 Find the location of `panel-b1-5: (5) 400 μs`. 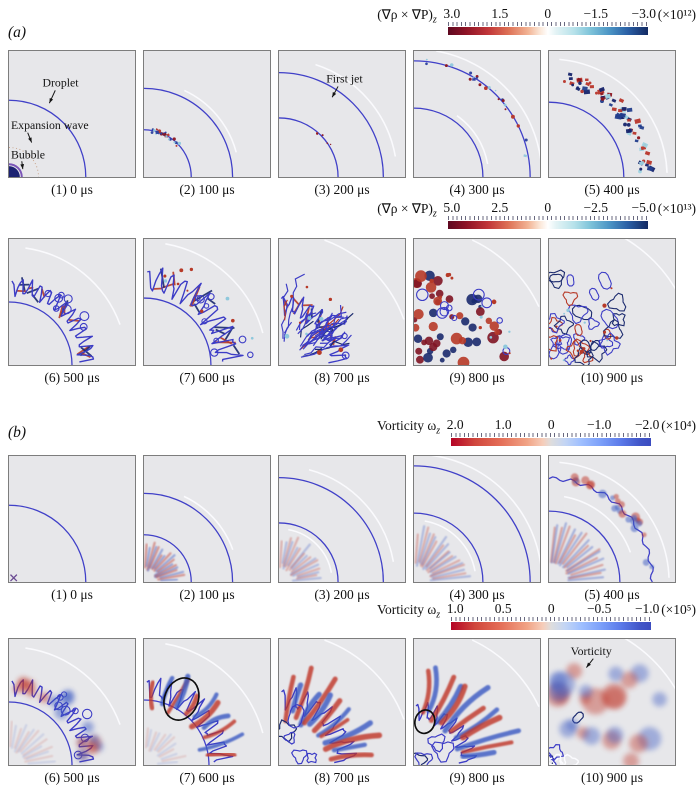

panel-b1-5: (5) 400 μs is located at coordinates (612, 529).